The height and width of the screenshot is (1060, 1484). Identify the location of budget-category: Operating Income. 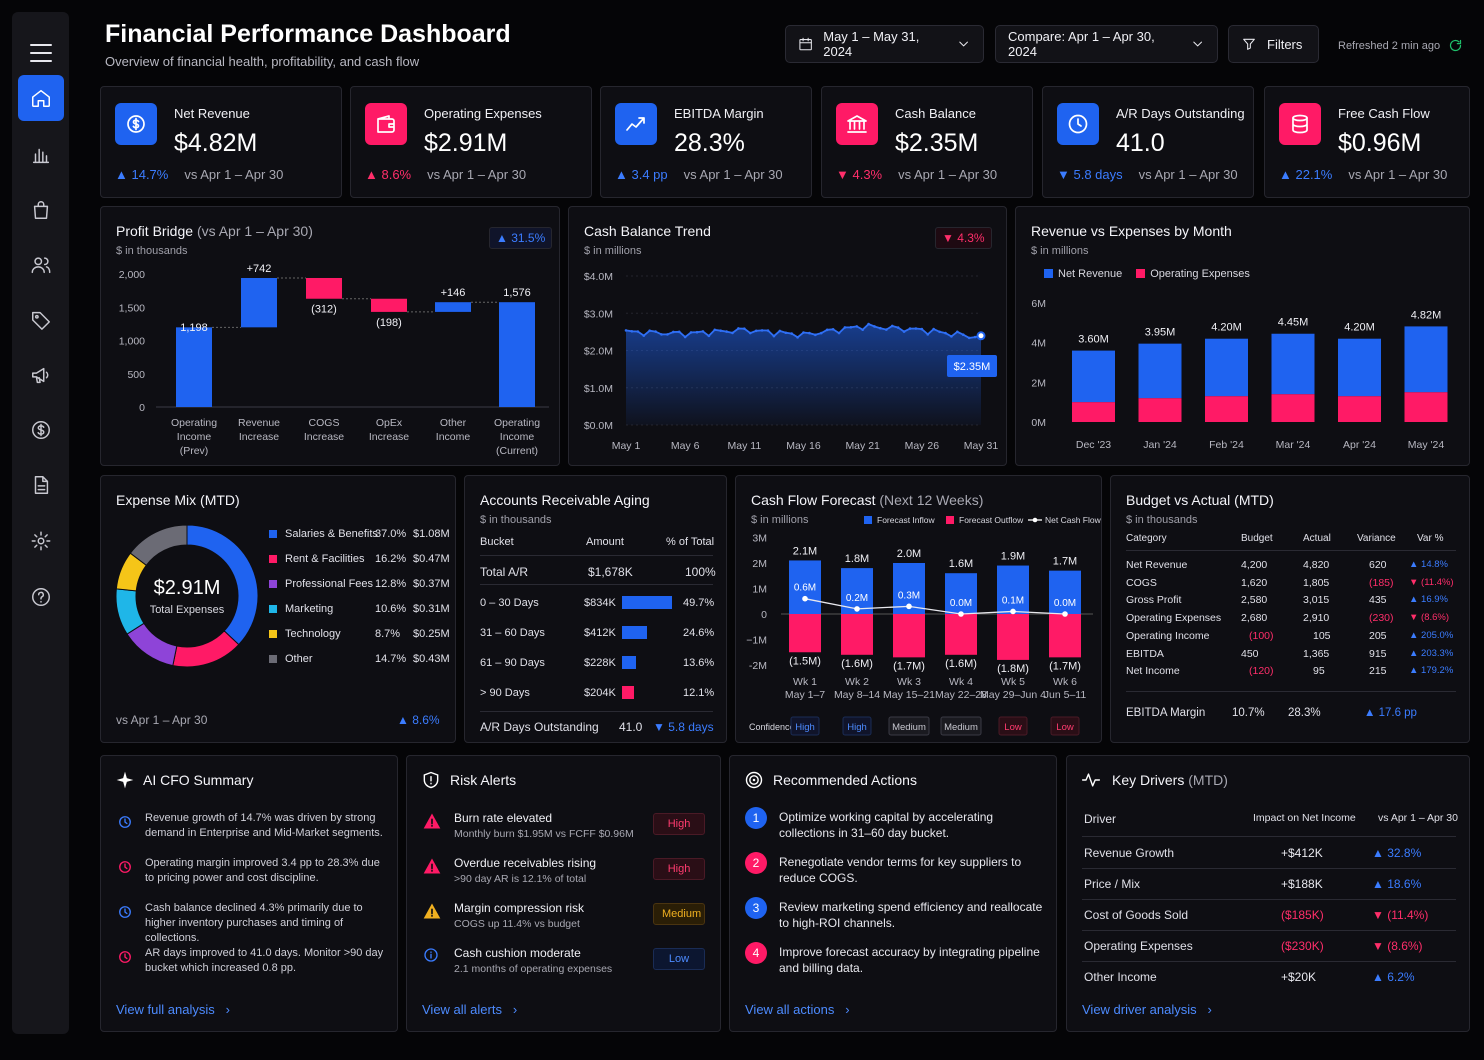
(1168, 635).